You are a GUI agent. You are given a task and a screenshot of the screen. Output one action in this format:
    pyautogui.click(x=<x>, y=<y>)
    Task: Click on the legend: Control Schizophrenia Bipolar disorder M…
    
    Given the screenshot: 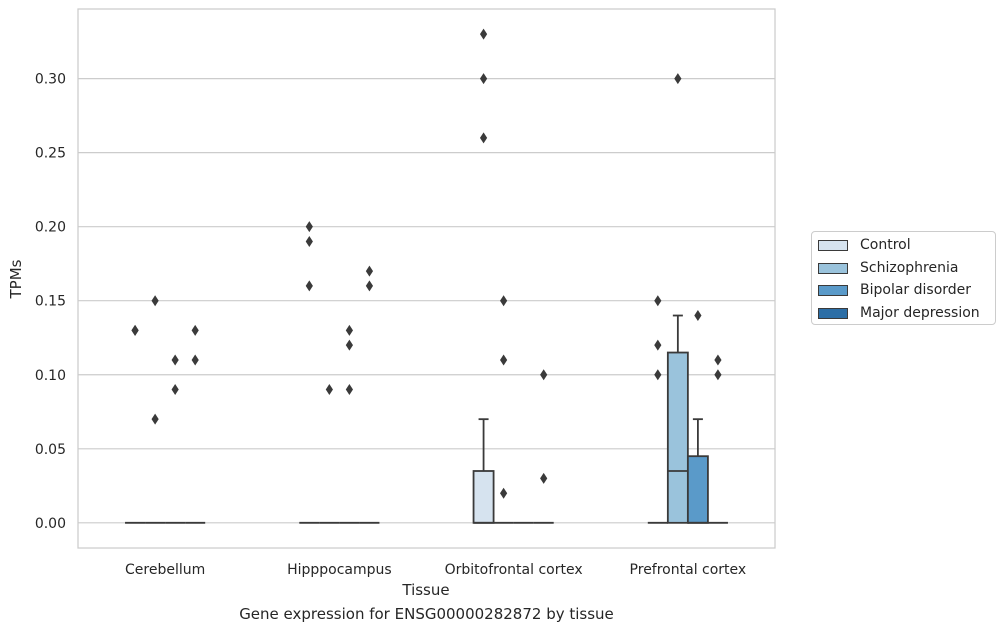 What is the action you would take?
    pyautogui.click(x=903, y=278)
    